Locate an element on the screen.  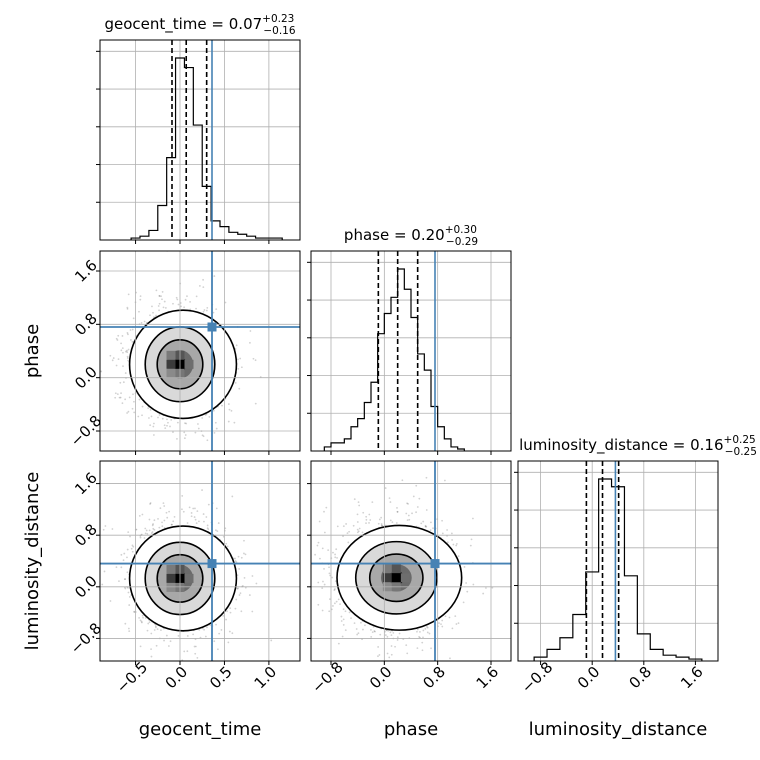
2d-panel-luminosity_distance_vs_geocent_time: −0.5 0.0 0.5 1.0−0.80.00.81.6 is located at coordinates (184, 578).